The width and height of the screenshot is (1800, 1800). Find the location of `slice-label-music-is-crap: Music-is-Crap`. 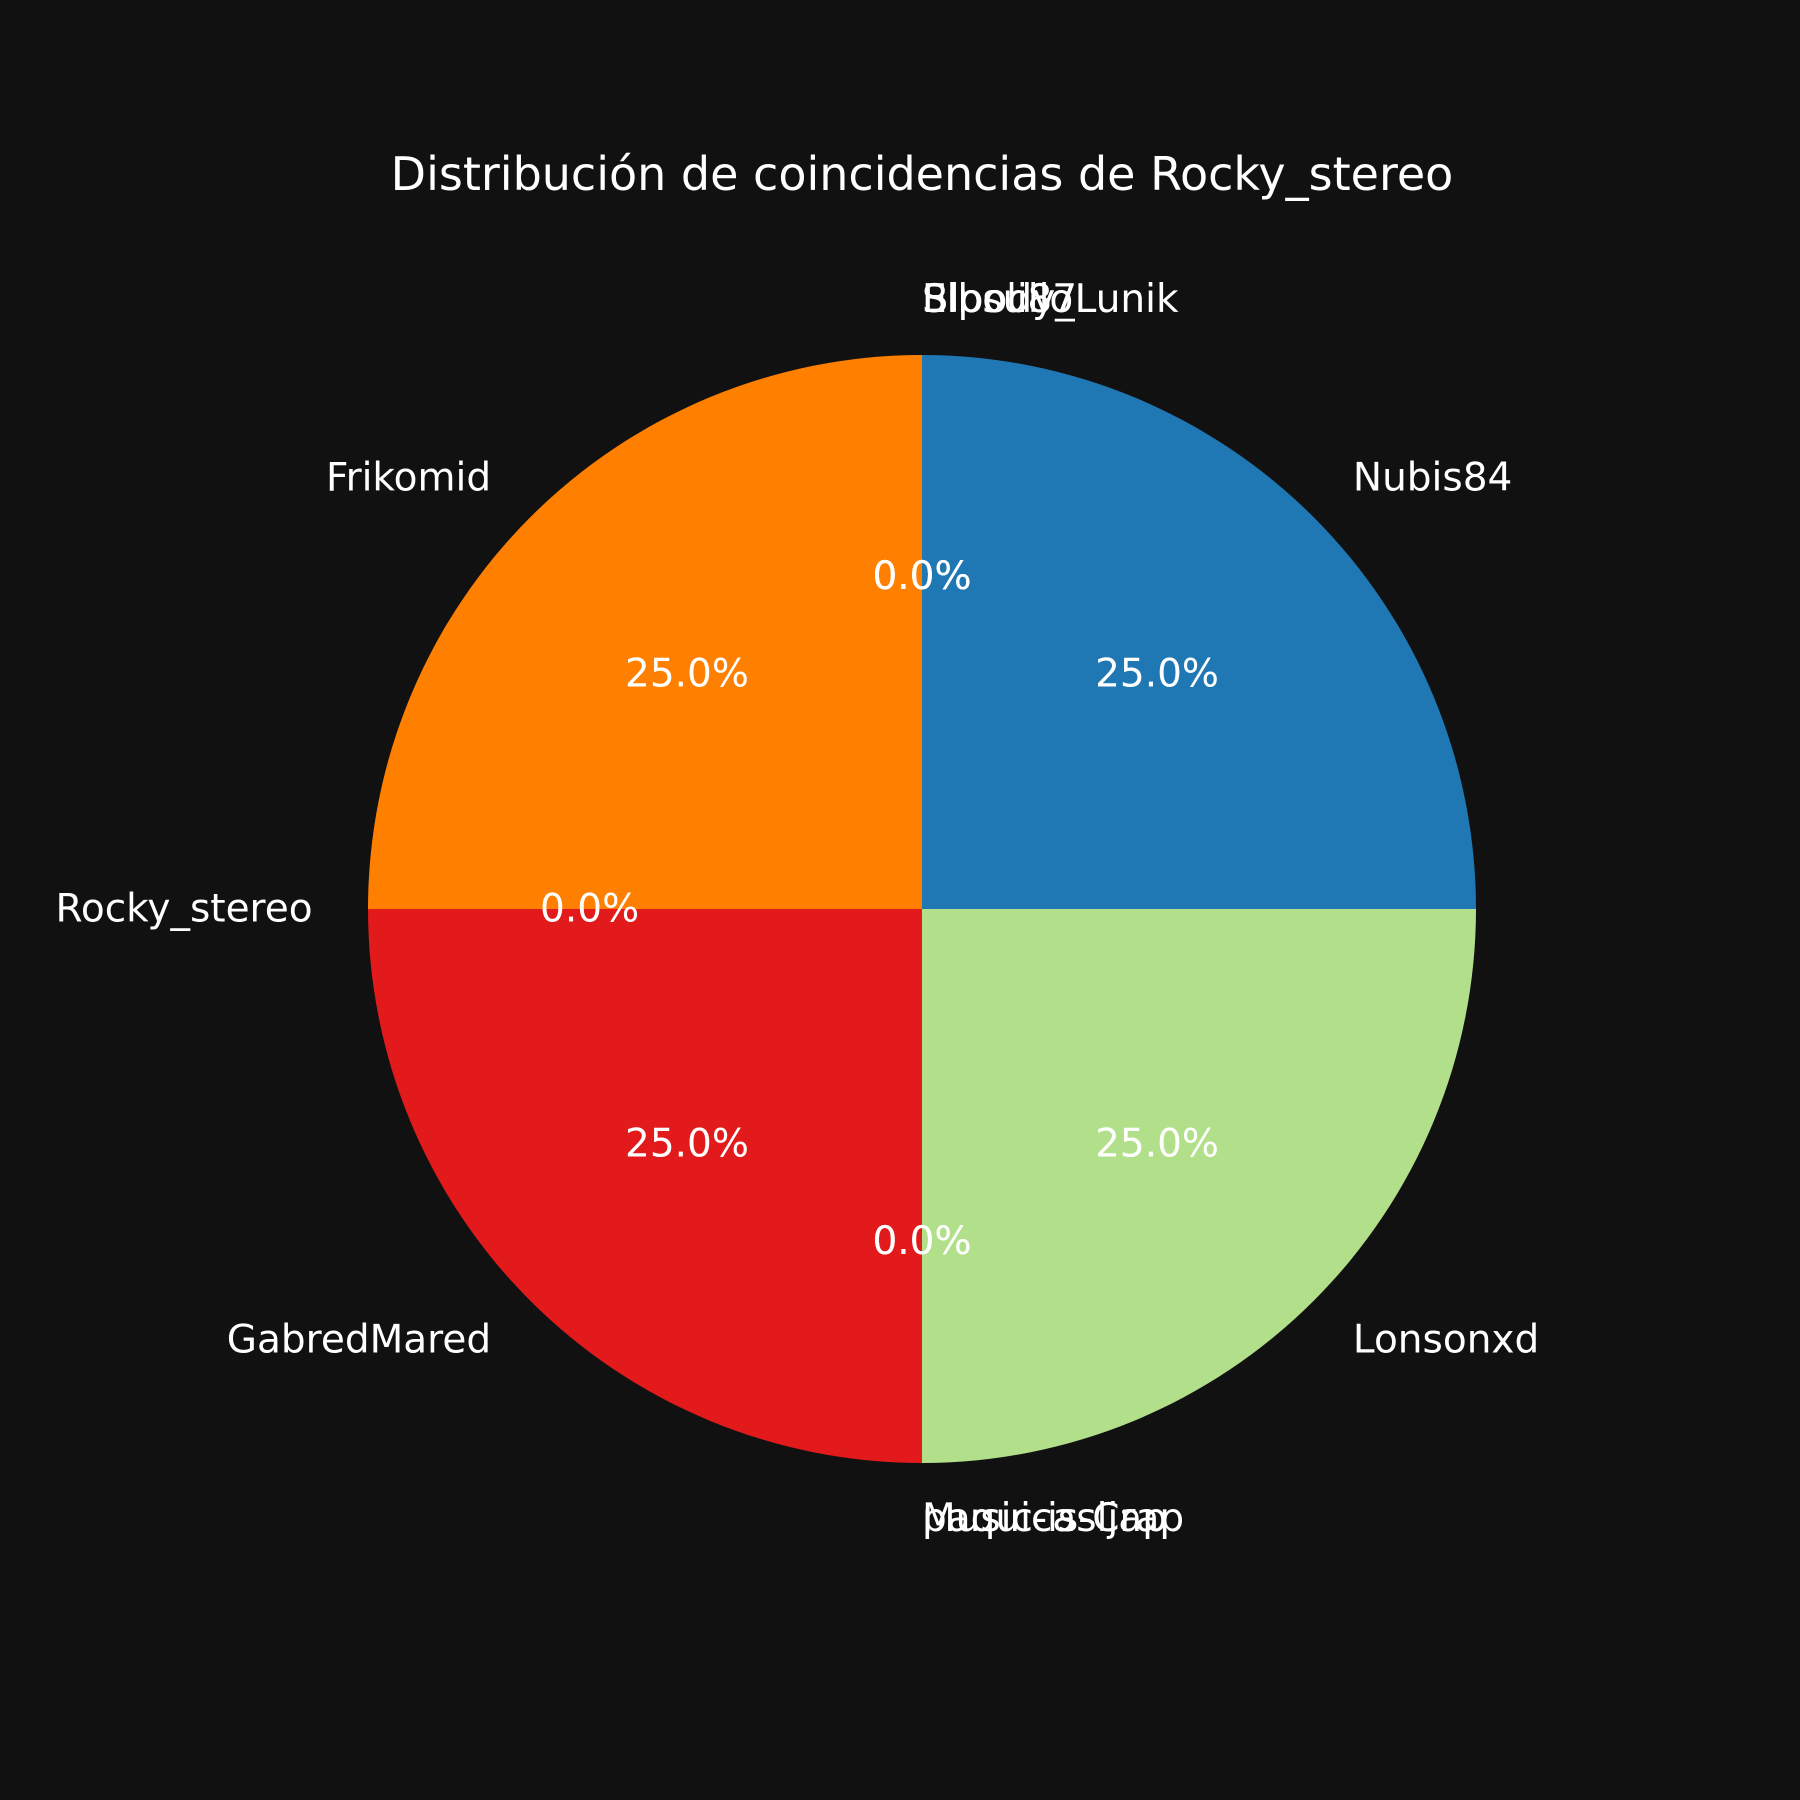

slice-label-music-is-crap: Music-is-Crap is located at coordinates (1053, 1518).